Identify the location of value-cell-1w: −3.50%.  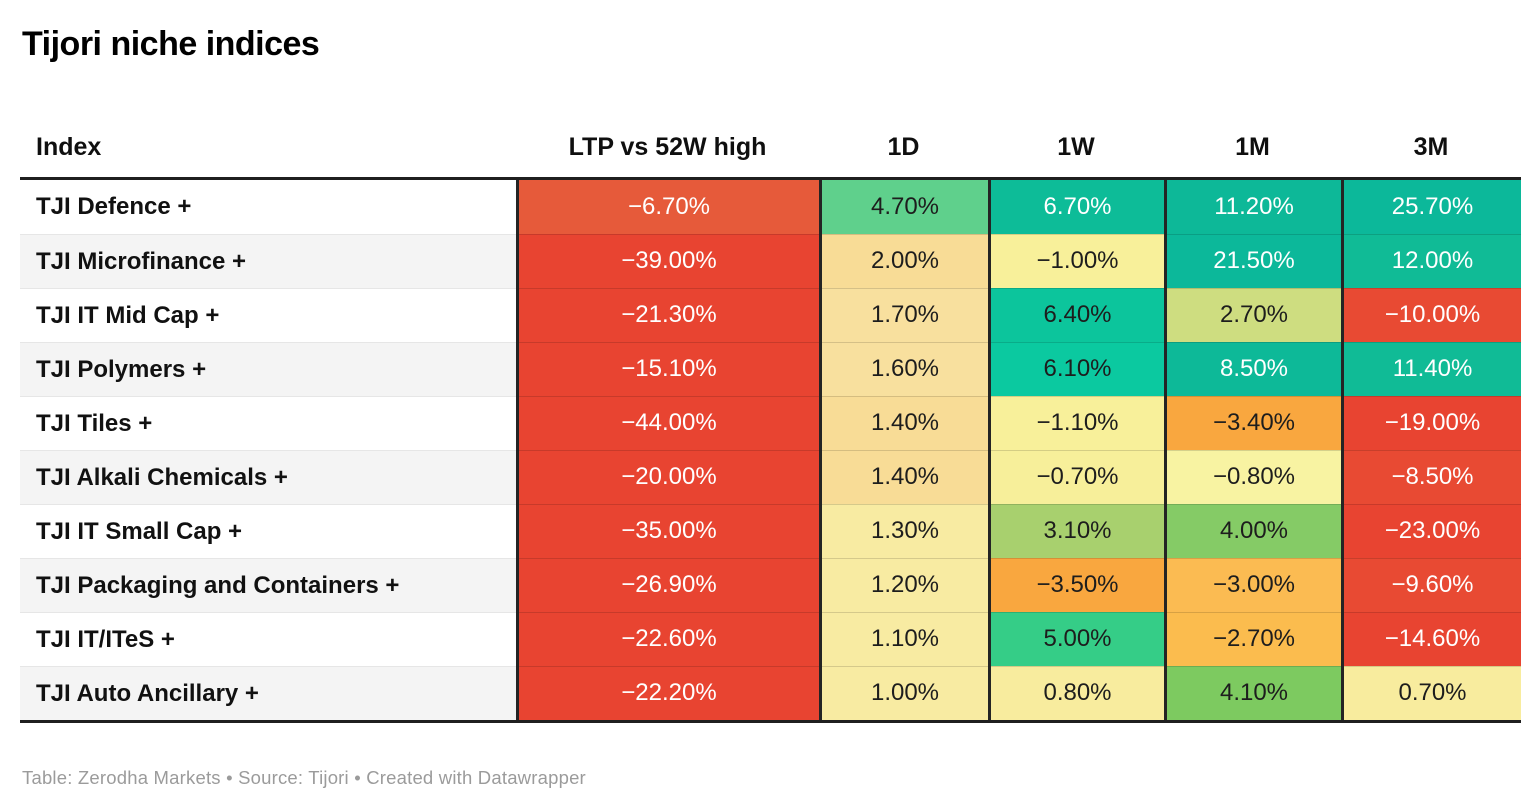
(1076, 585).